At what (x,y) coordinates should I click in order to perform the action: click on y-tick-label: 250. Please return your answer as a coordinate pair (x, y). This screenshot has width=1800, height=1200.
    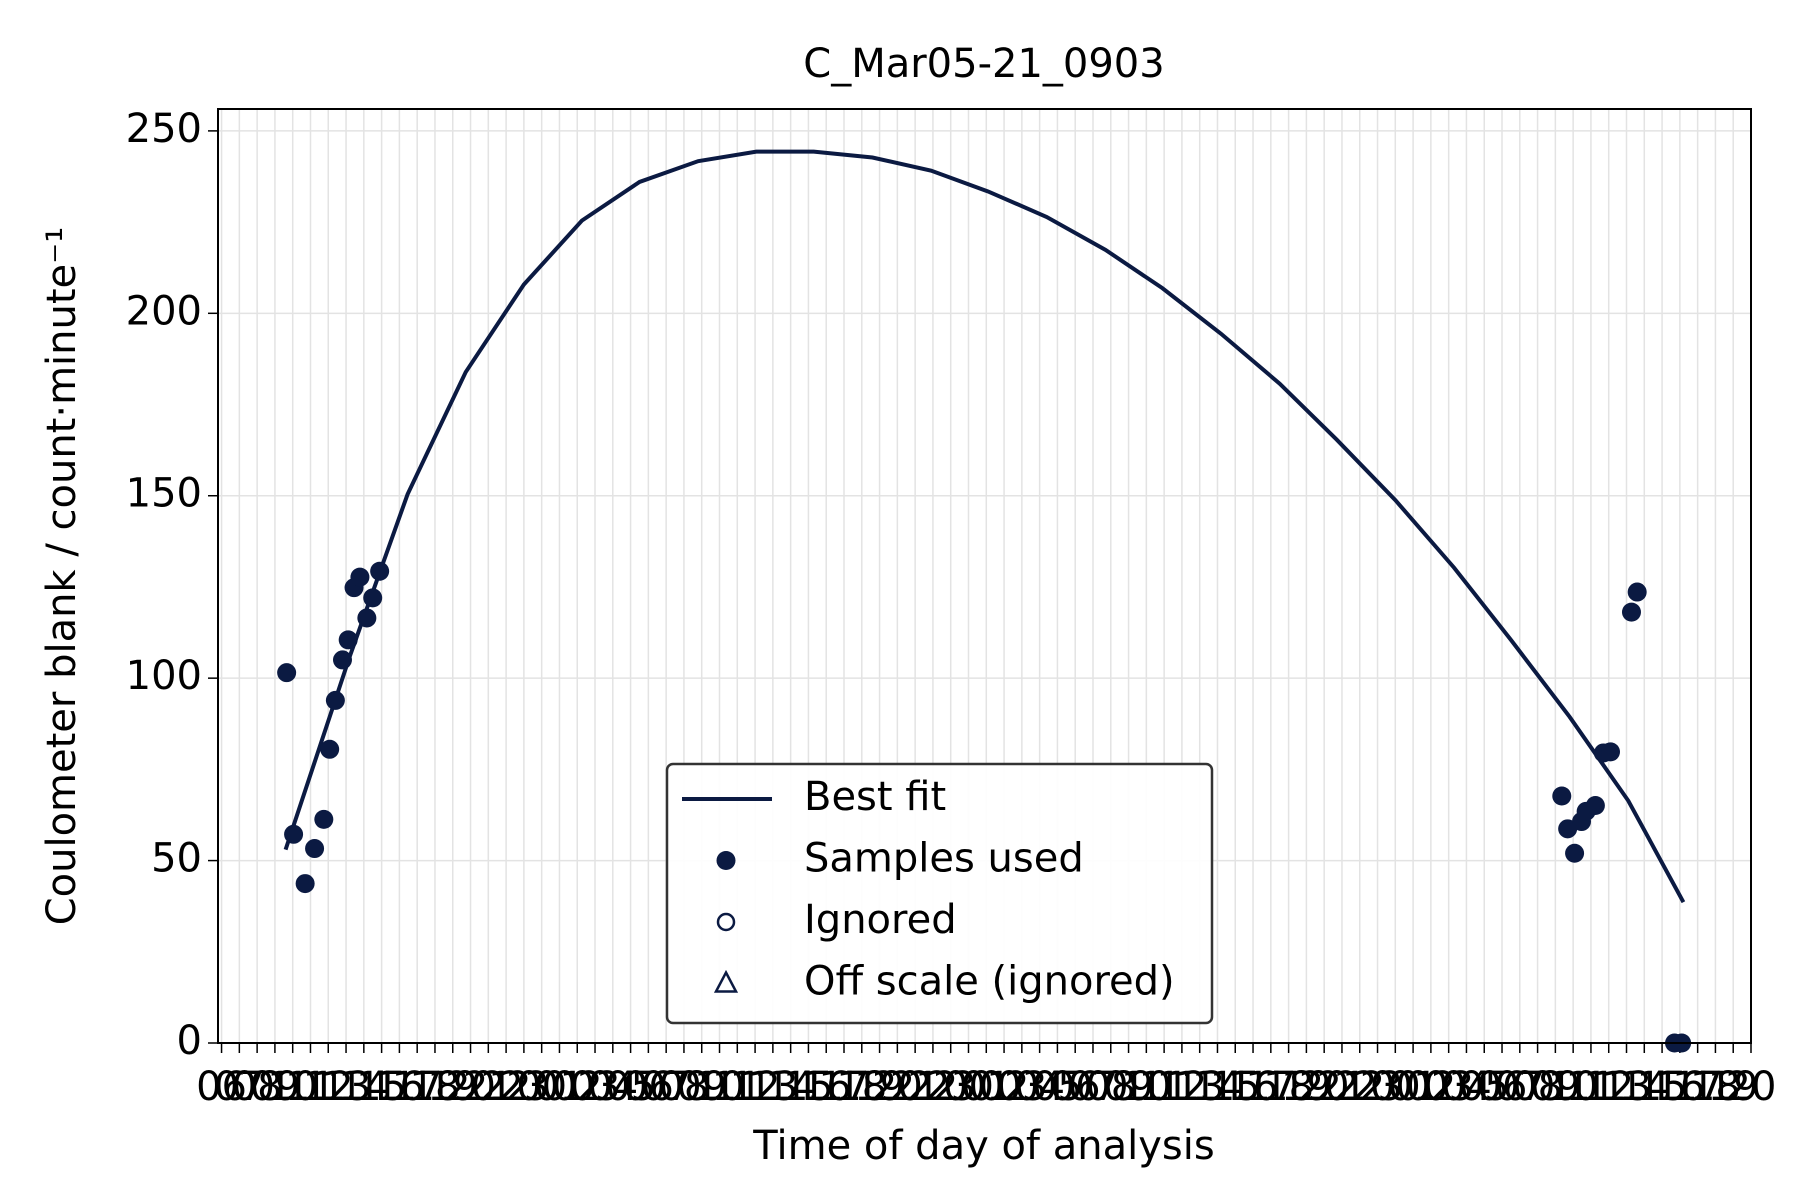
    Looking at the image, I should click on (164, 129).